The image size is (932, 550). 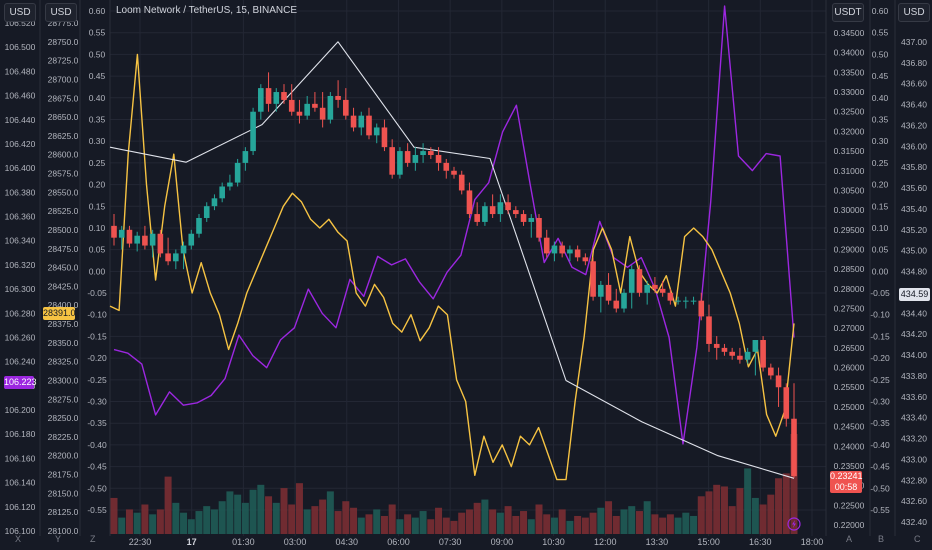 What do you see at coordinates (914, 480) in the screenshot?
I see `axis-tick-label: 432.80` at bounding box center [914, 480].